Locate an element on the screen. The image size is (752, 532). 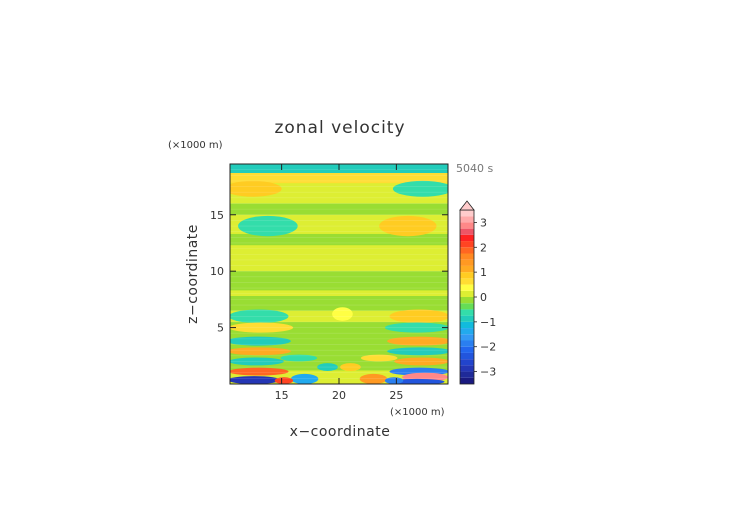
x-axis-label: x−coordinate is located at coordinates (340, 432).